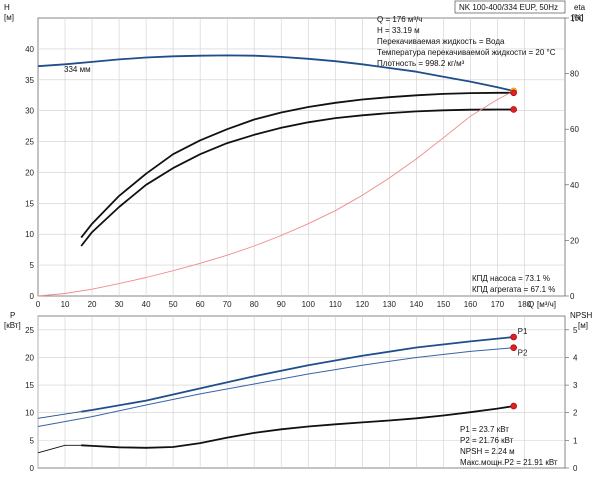 The image size is (600, 479). What do you see at coordinates (513, 248) in the screenshot?
I see `operating-points` at bounding box center [513, 248].